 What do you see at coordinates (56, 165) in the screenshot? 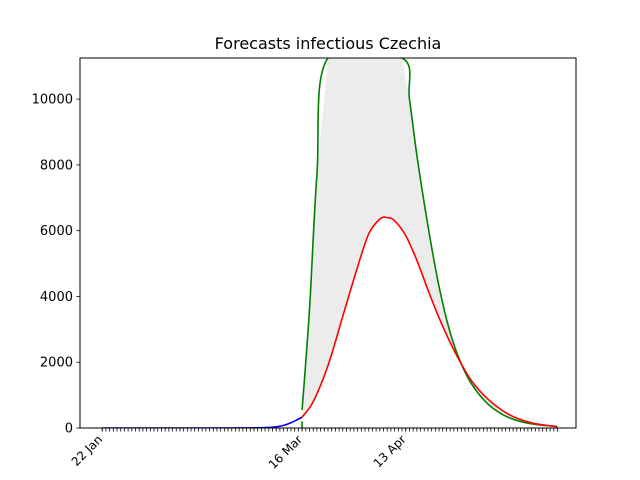
I see `y-tick-label: 8000` at bounding box center [56, 165].